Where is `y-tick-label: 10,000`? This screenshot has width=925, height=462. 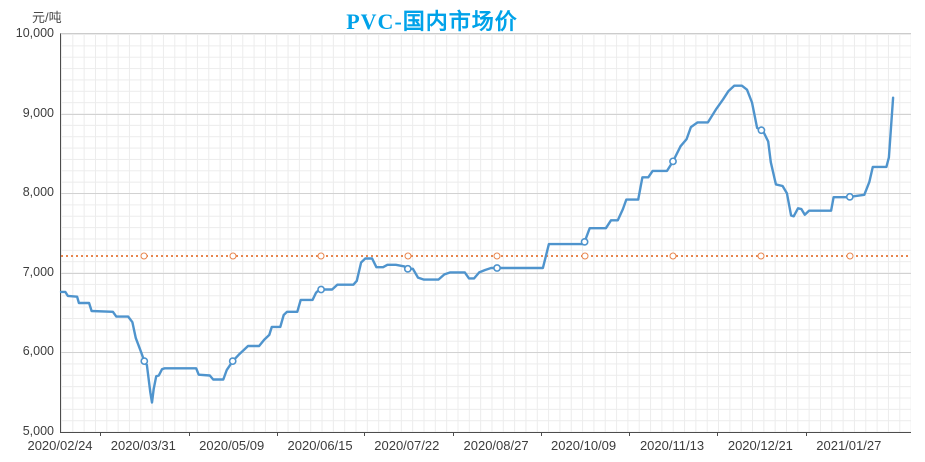
y-tick-label: 10,000 is located at coordinates (34, 33).